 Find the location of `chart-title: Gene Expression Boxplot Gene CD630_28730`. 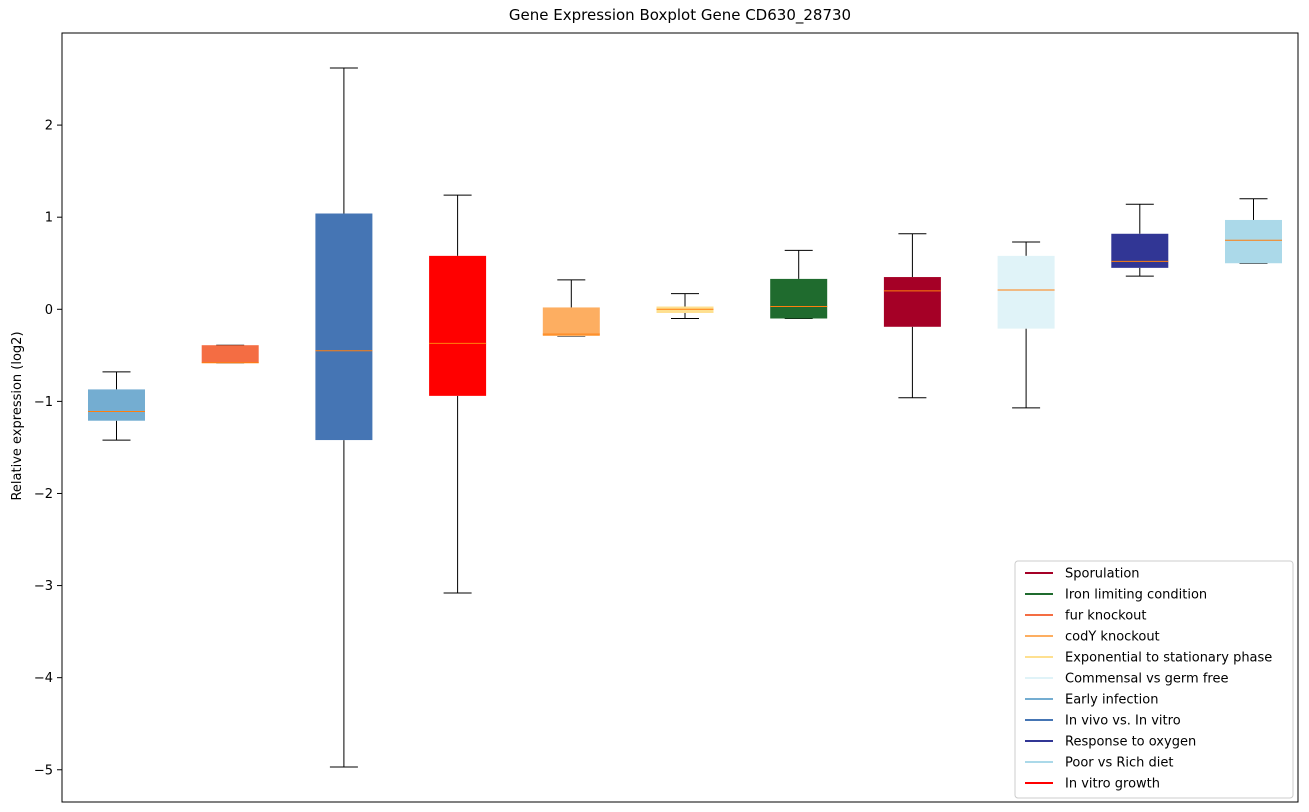

chart-title: Gene Expression Boxplot Gene CD630_28730 is located at coordinates (680, 15).